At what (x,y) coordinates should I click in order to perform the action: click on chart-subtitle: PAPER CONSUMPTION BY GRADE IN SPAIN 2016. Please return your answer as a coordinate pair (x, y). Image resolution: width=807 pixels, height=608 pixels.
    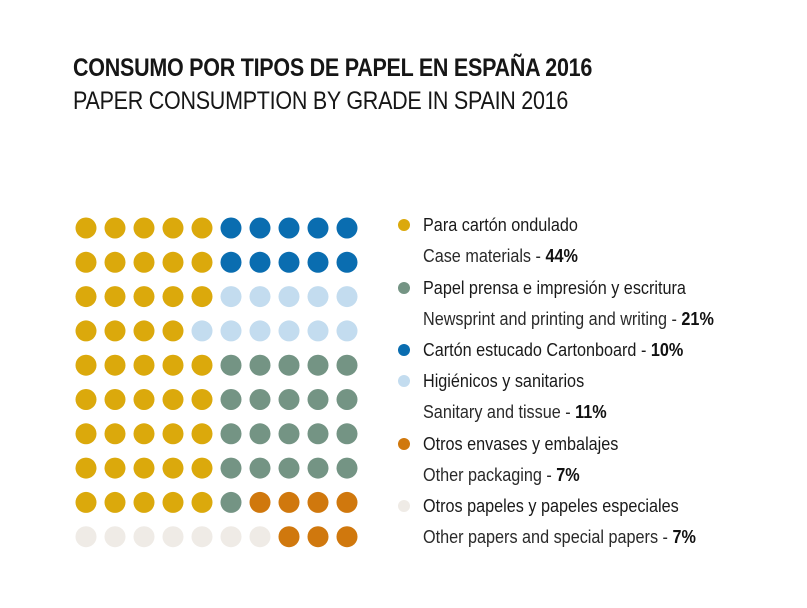
    Looking at the image, I should click on (321, 101).